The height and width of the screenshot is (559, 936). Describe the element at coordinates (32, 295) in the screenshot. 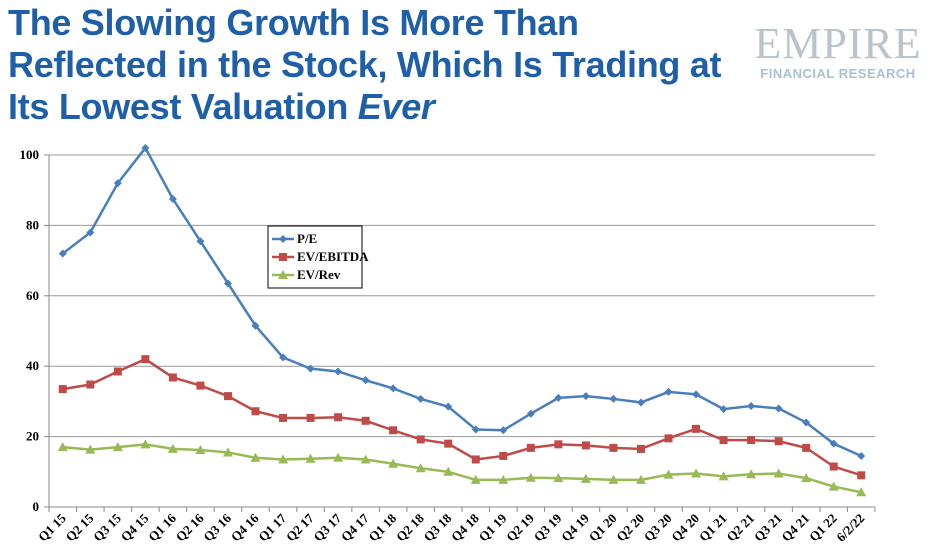

I see `y-tick-label: 60` at that location.